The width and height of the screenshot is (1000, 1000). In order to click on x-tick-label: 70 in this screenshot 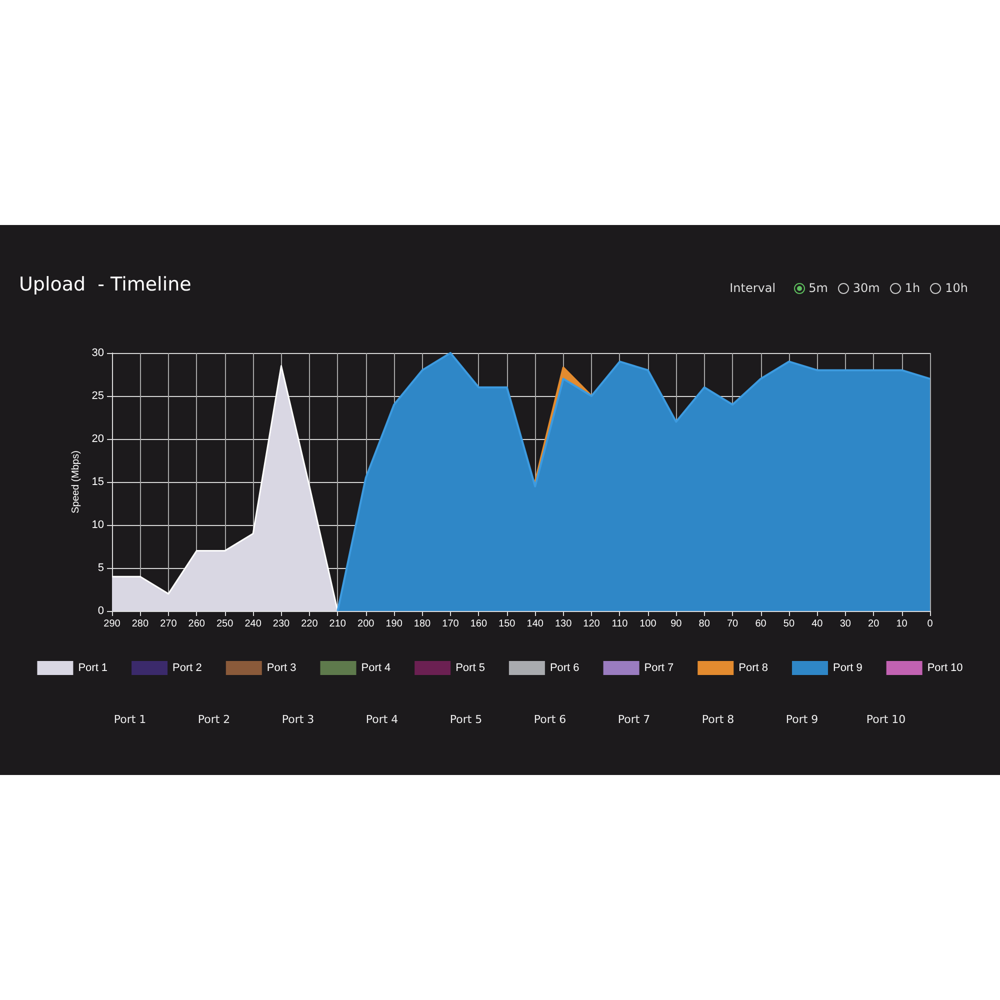, I will do `click(732, 624)`.